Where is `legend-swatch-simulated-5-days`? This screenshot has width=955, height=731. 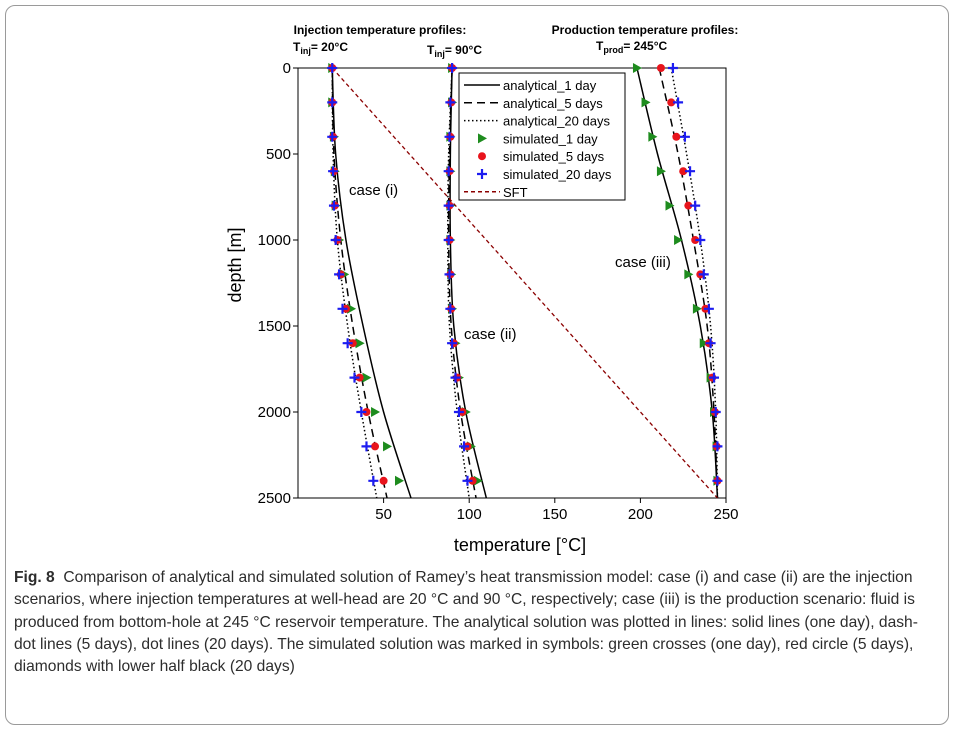
legend-swatch-simulated-5-days is located at coordinates (482, 156).